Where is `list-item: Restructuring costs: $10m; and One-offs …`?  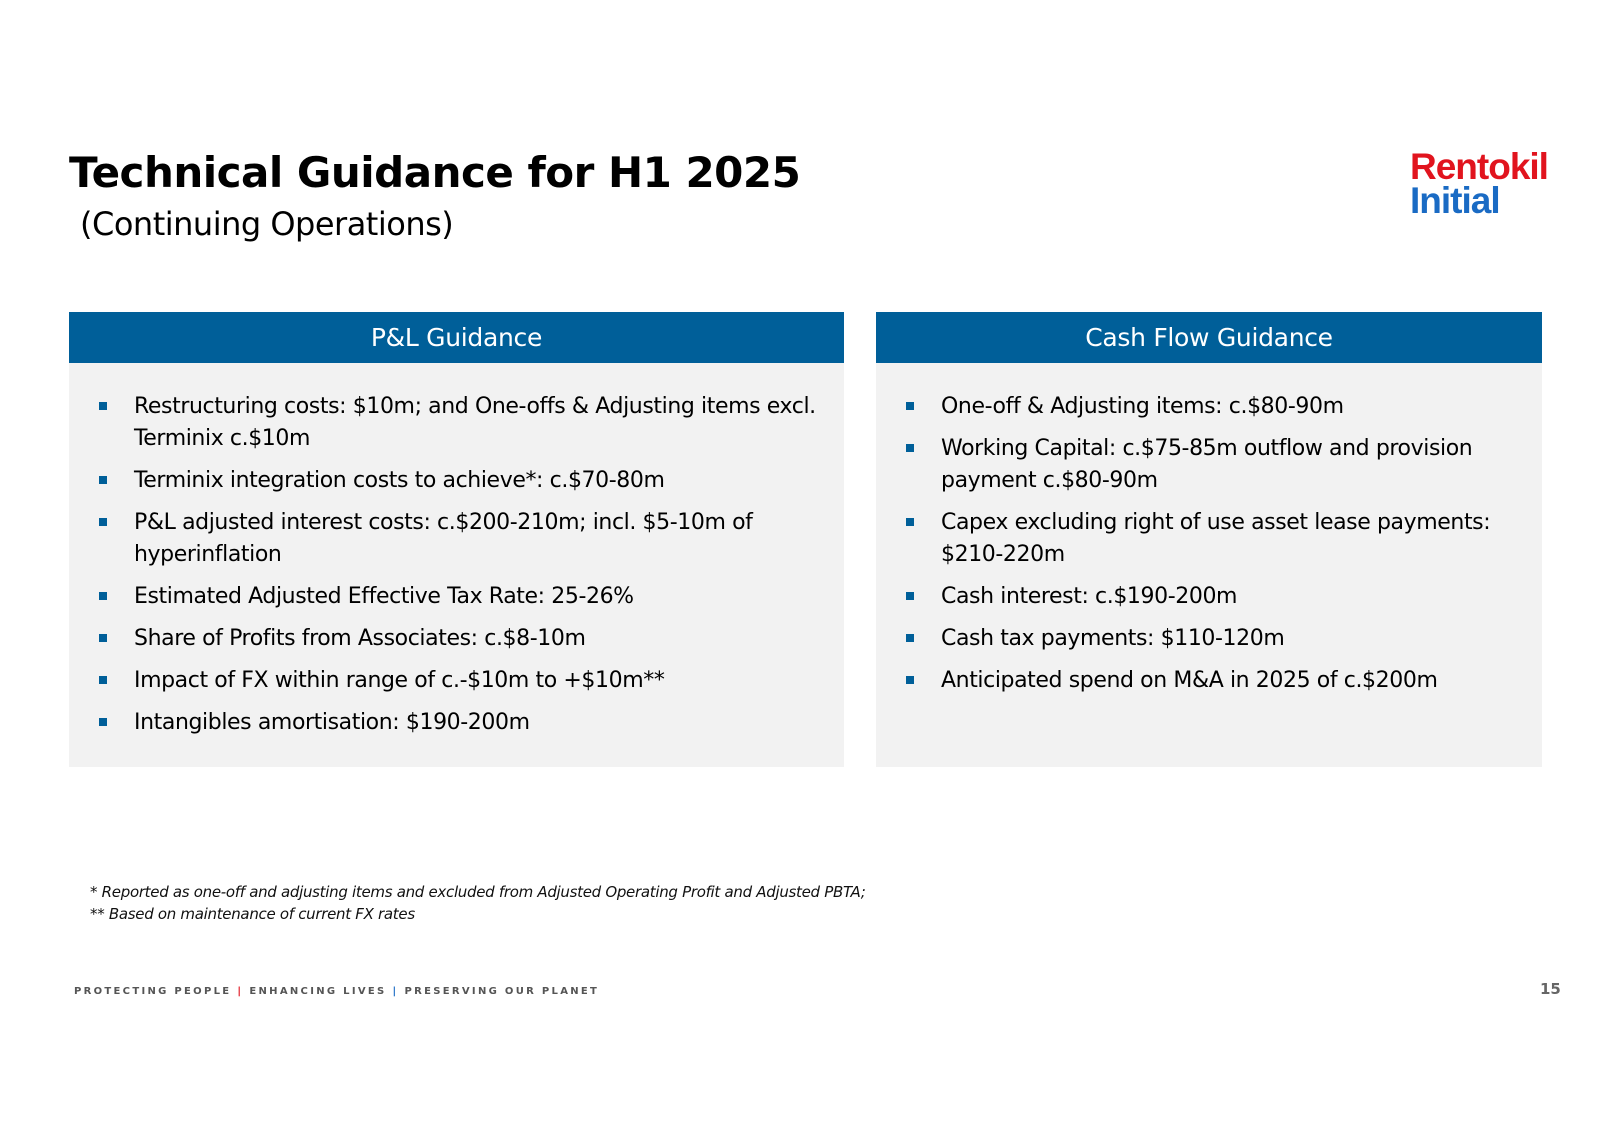
list-item: Restructuring costs: $10m; and One-offs … is located at coordinates (451, 423).